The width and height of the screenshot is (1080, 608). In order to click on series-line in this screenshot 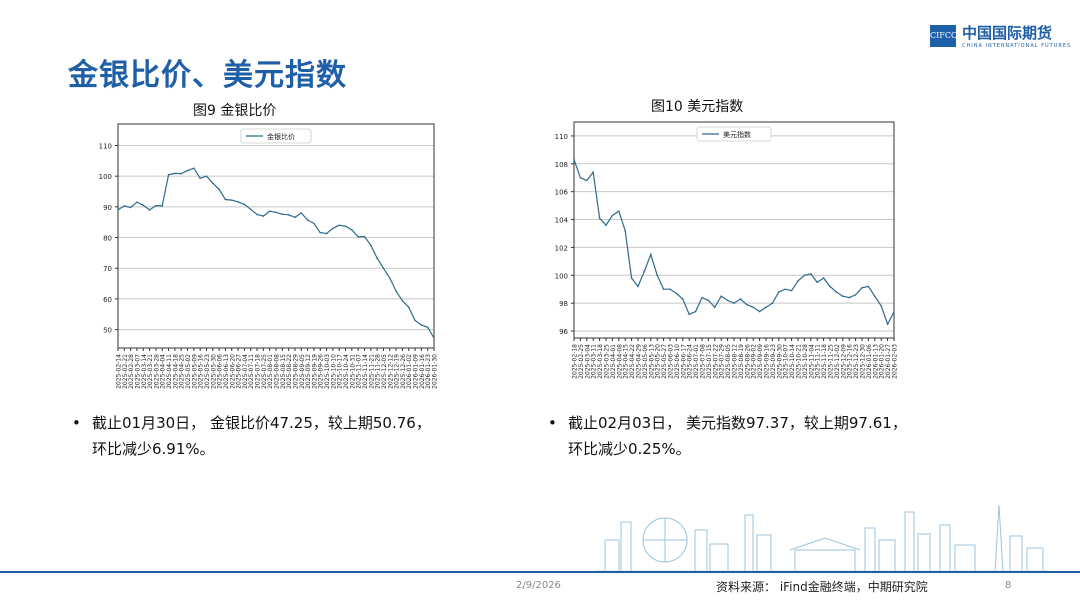, I will do `click(276, 253)`.